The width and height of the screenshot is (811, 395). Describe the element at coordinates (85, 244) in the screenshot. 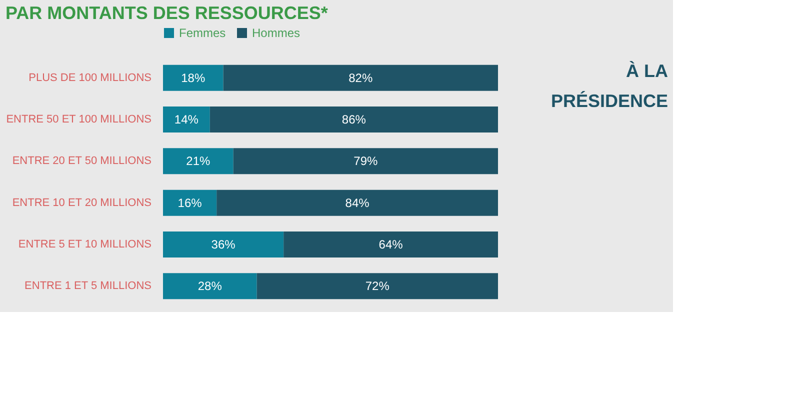

I see `y-tick-label: ENTRE 5 ET 10 MILLIONS` at that location.